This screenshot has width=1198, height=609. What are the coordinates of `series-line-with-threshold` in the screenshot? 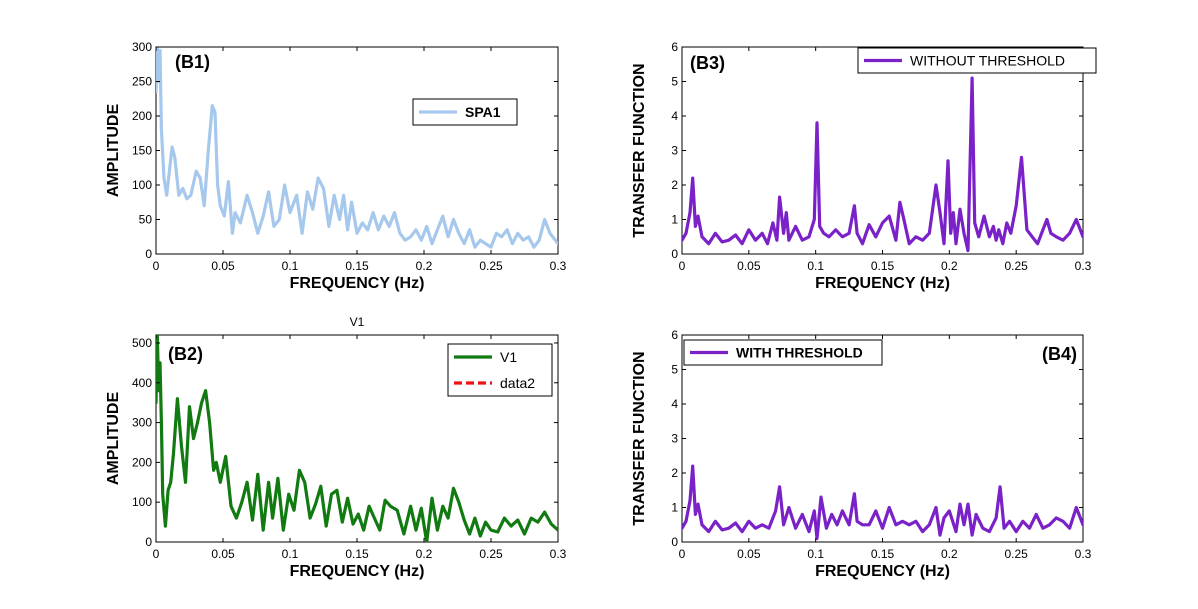 It's located at (882, 502).